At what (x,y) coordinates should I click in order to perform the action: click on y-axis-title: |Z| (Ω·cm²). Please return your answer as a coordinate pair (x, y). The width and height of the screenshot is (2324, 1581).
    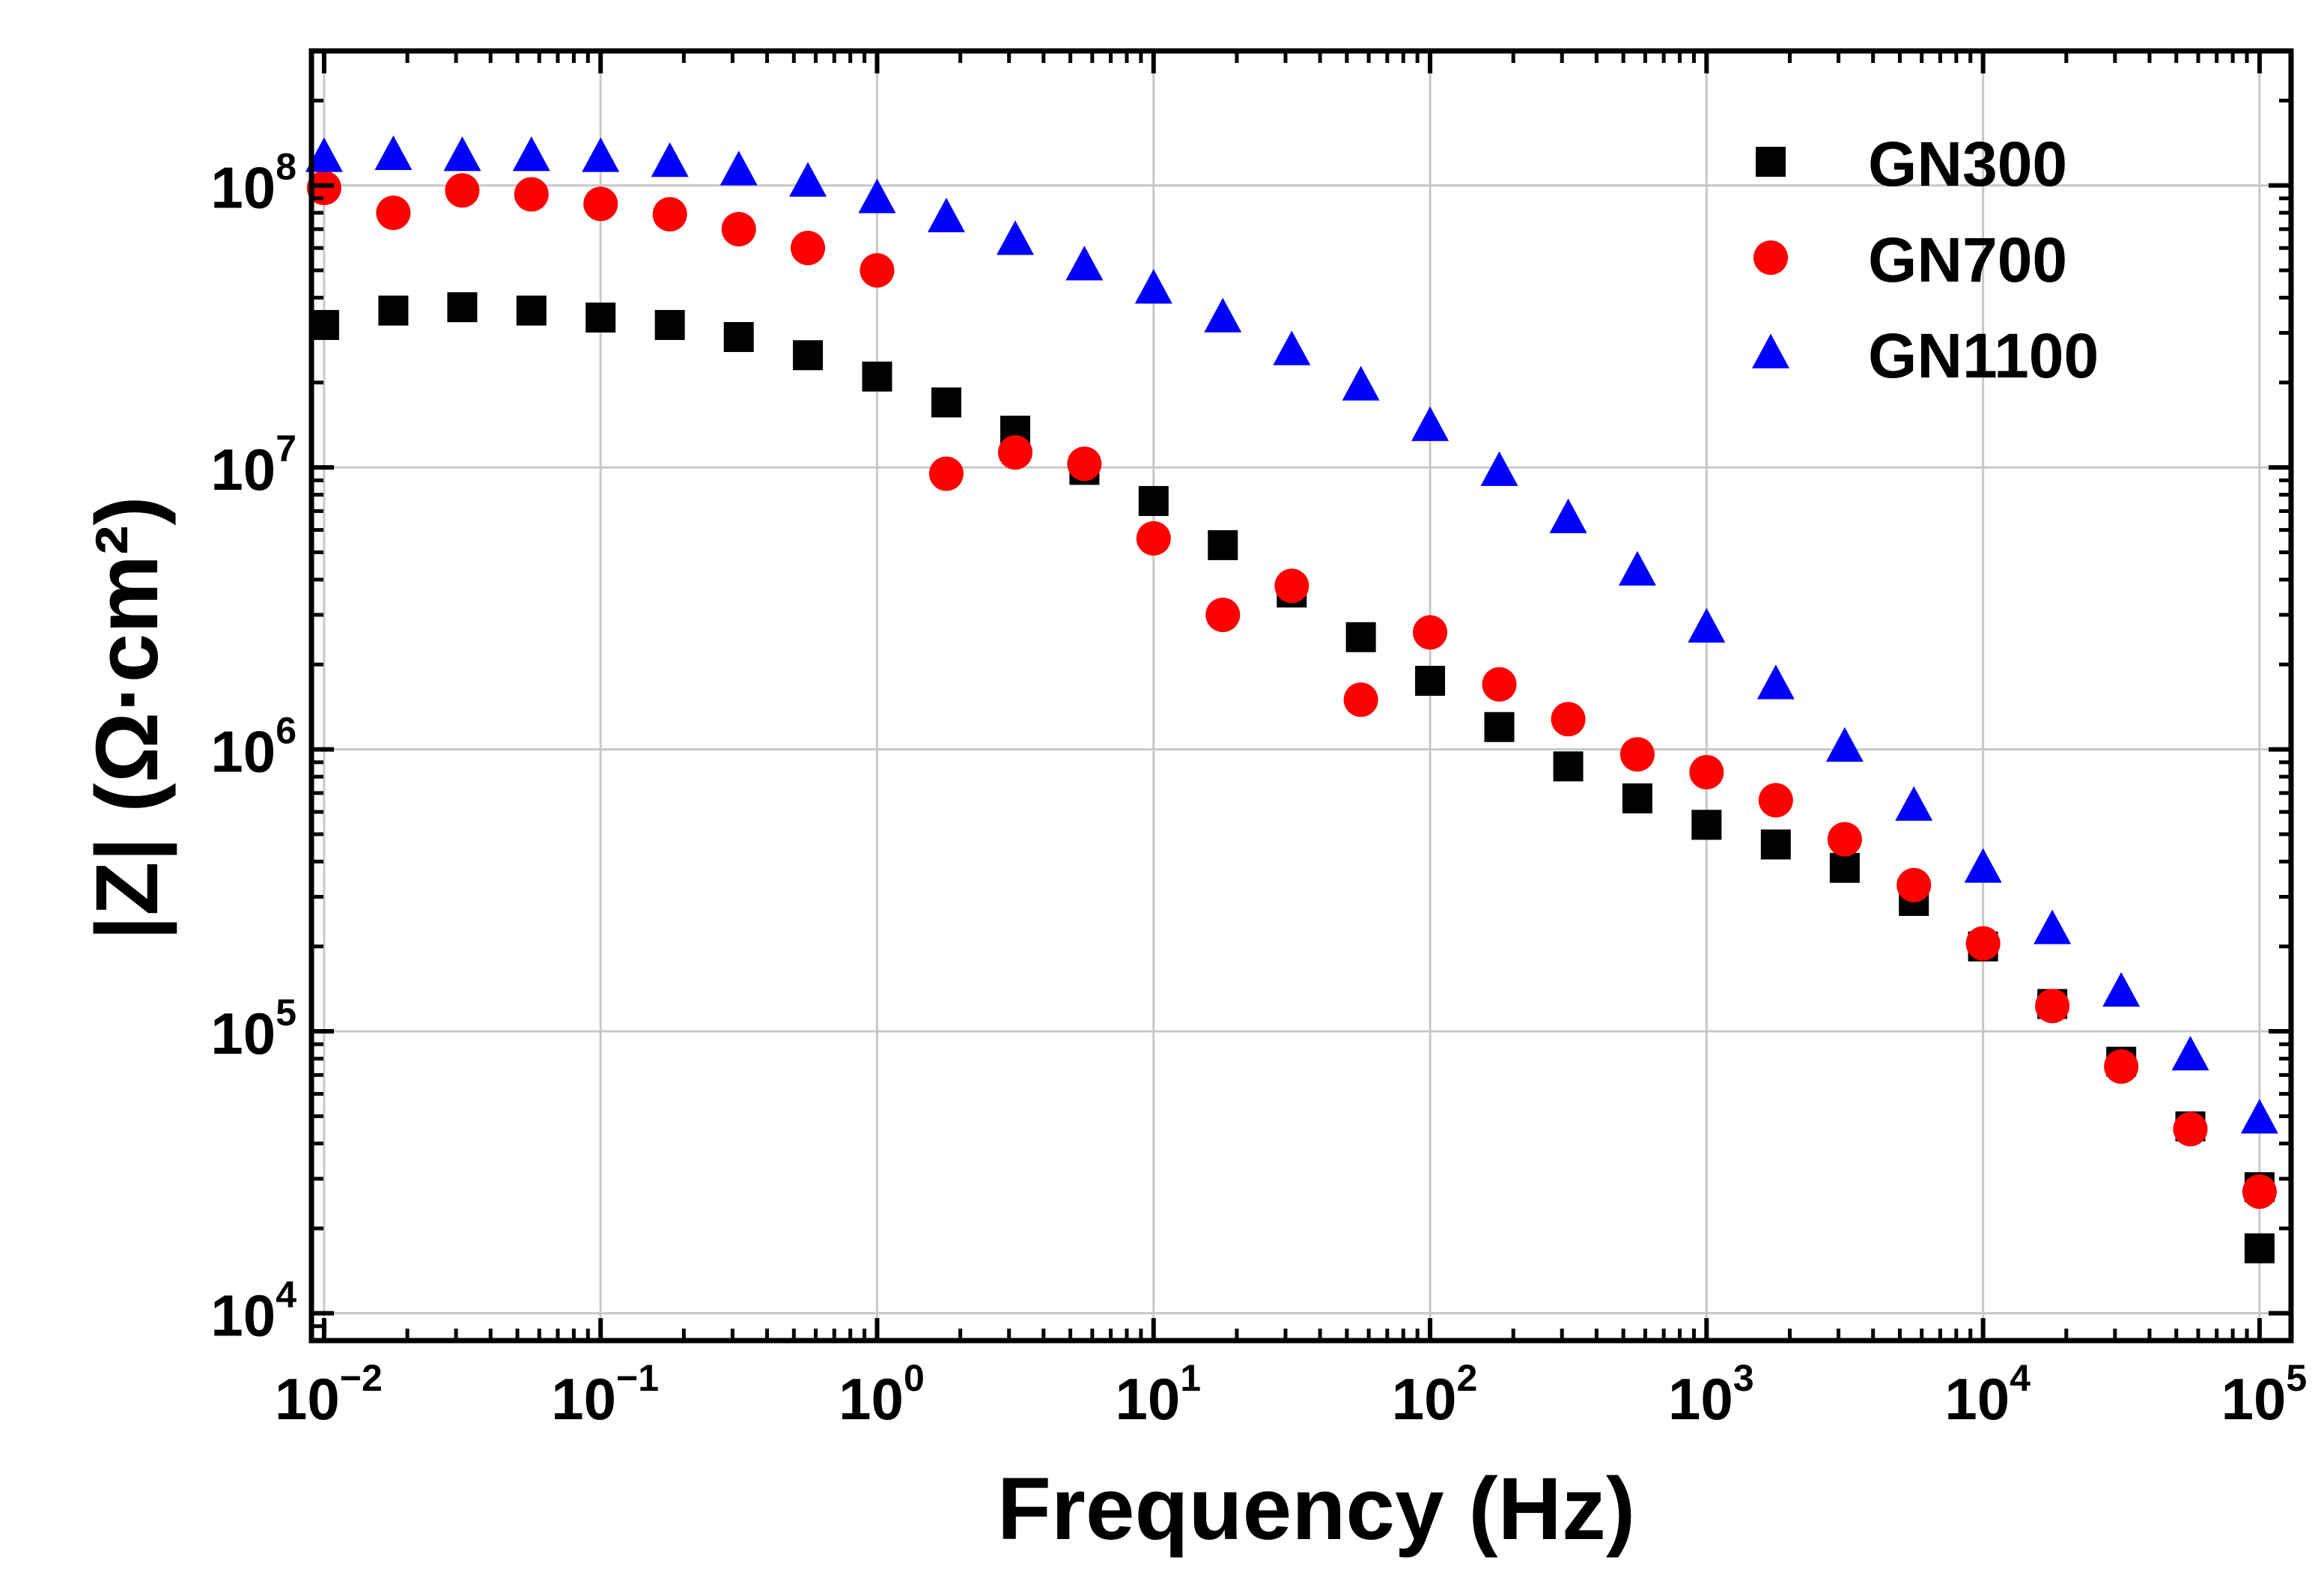
    Looking at the image, I should click on (127, 718).